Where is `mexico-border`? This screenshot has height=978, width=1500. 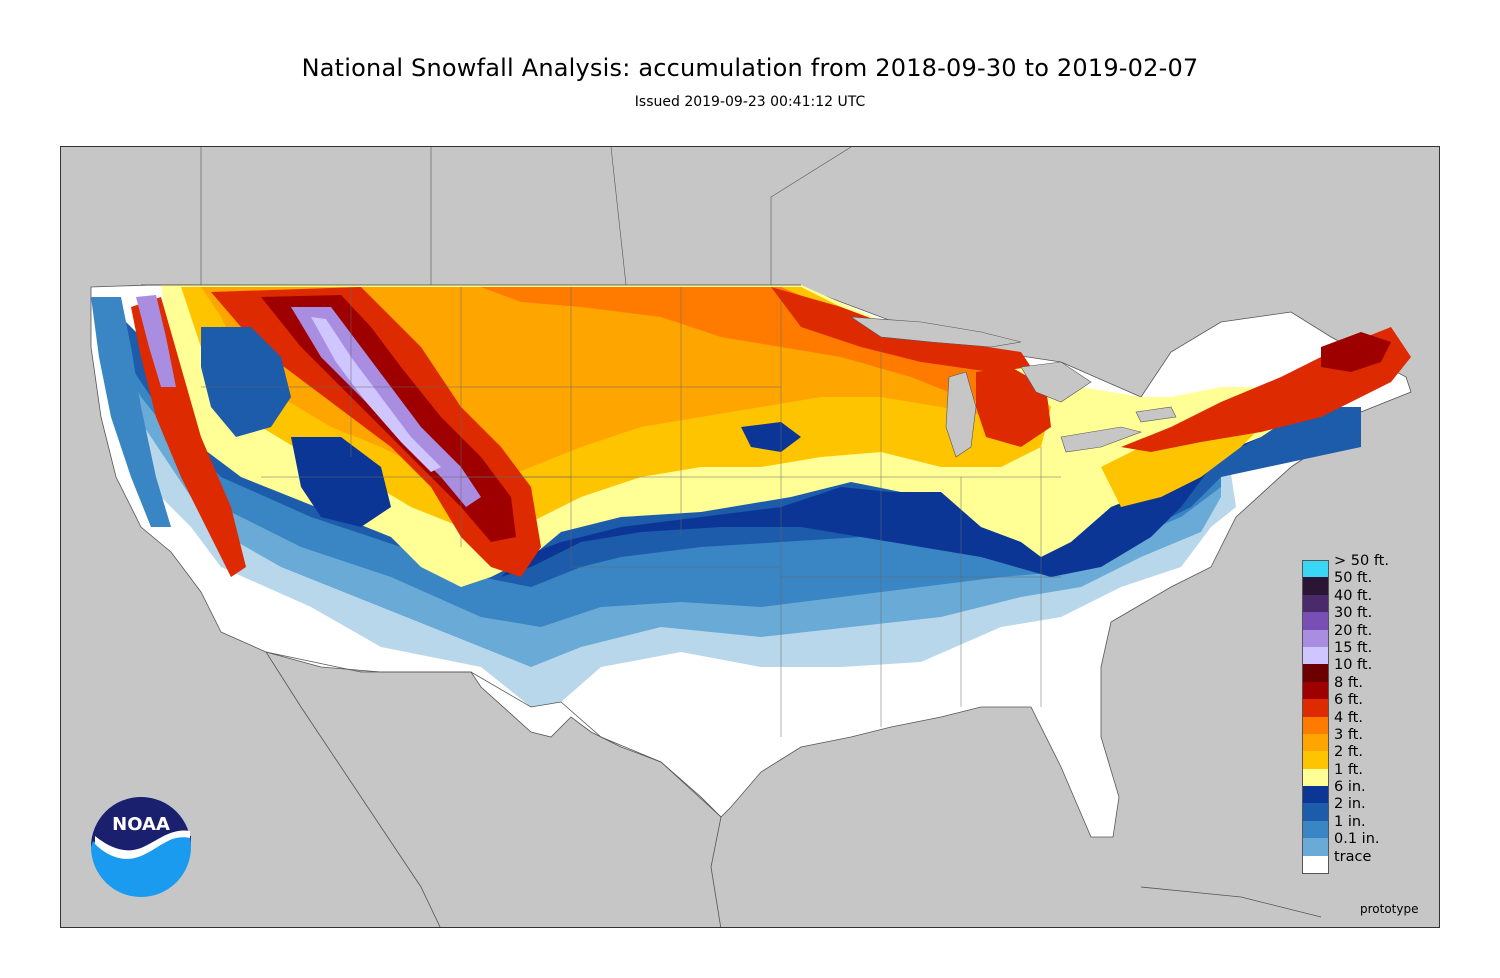 mexico-border is located at coordinates (493, 734).